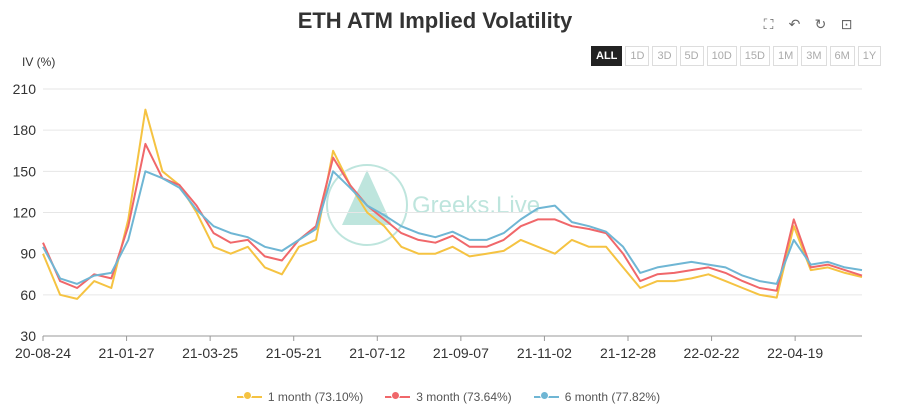  Describe the element at coordinates (249, 397) in the screenshot. I see `legend-swatch-1-month` at that location.